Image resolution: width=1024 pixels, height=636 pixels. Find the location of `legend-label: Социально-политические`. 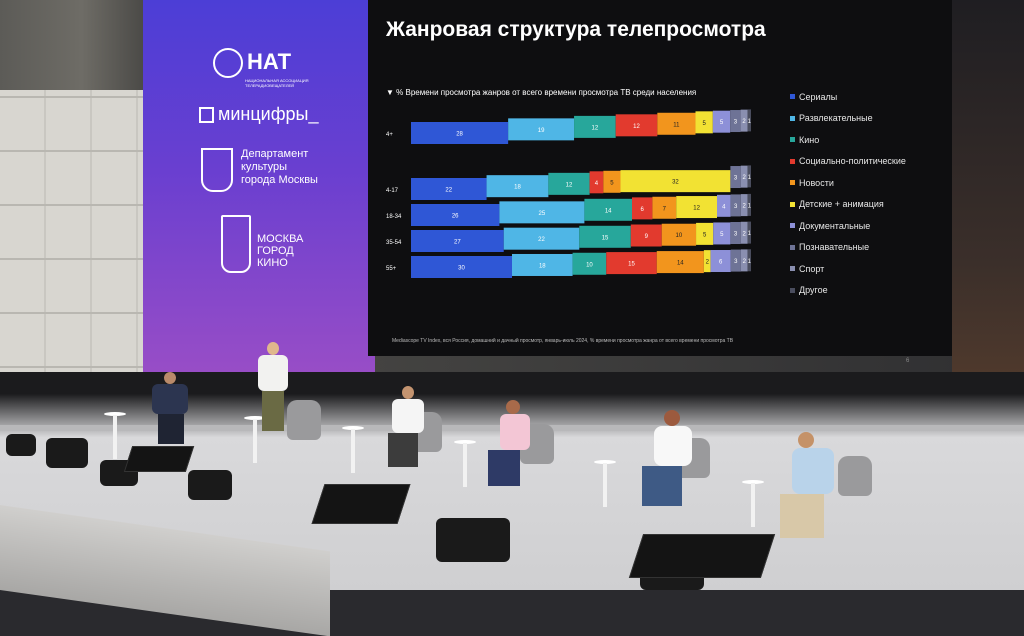

legend-label: Социально-политические is located at coordinates (852, 161).